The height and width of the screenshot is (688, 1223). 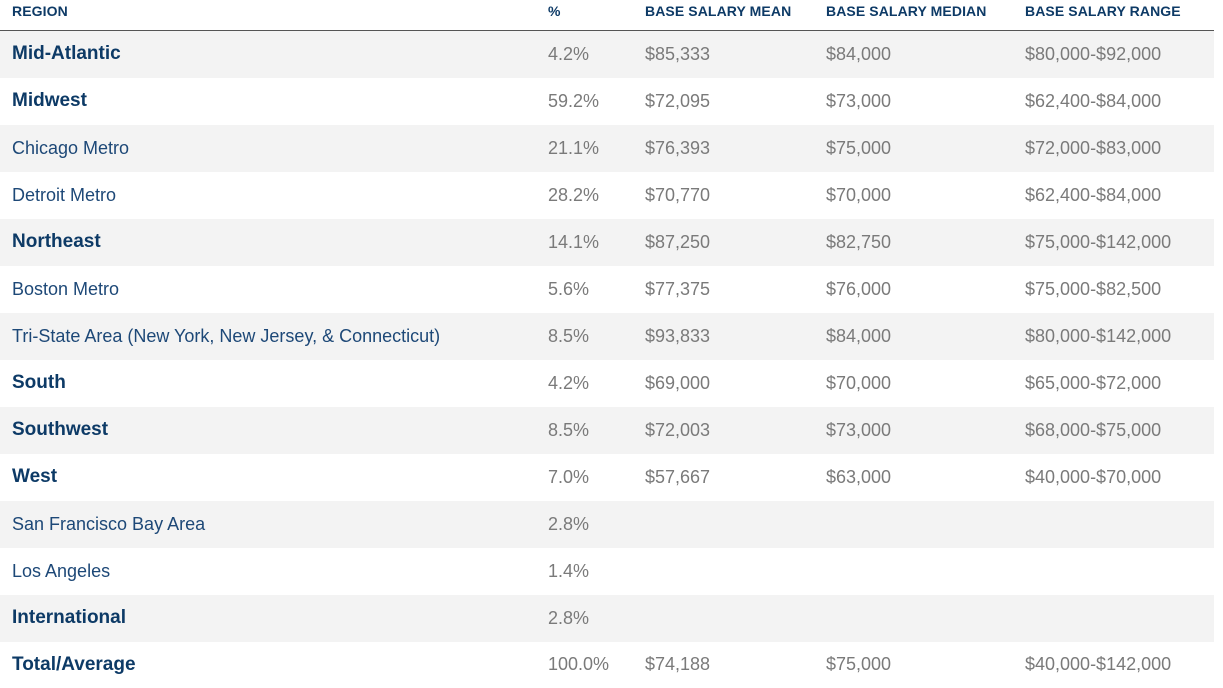 I want to click on header-percent: %, so click(x=596, y=15).